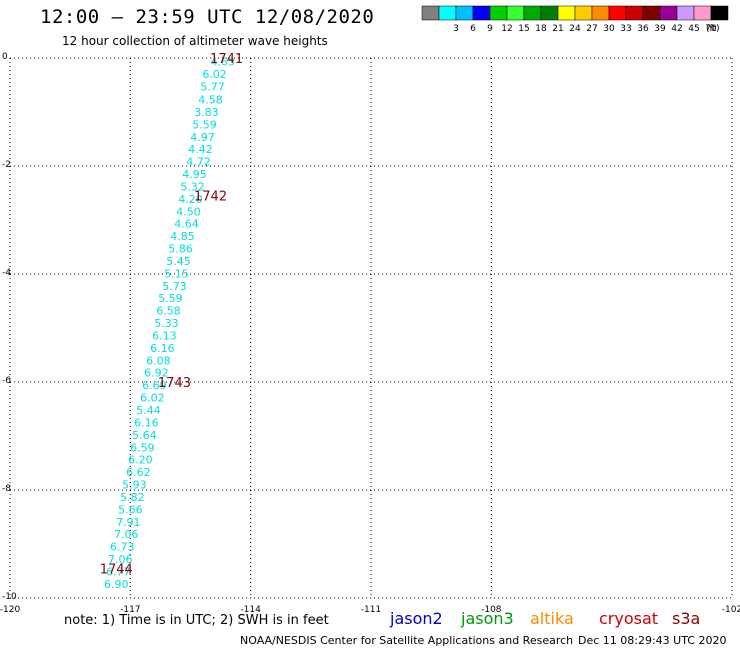 This screenshot has height=650, width=740. What do you see at coordinates (130, 610) in the screenshot?
I see `x-tick-label: -117` at bounding box center [130, 610].